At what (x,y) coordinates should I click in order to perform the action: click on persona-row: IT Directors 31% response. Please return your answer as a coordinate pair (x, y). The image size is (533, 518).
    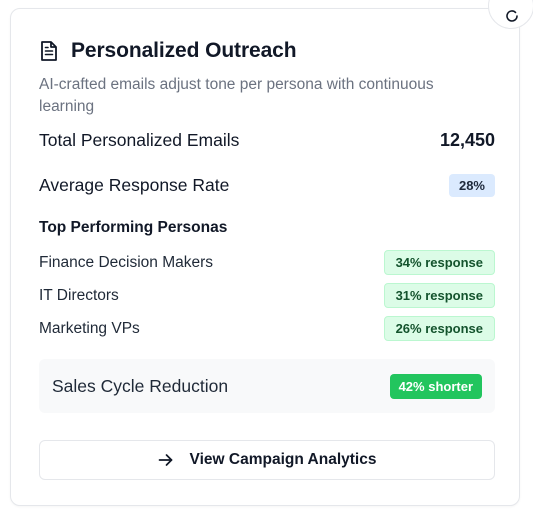
    Looking at the image, I should click on (267, 295).